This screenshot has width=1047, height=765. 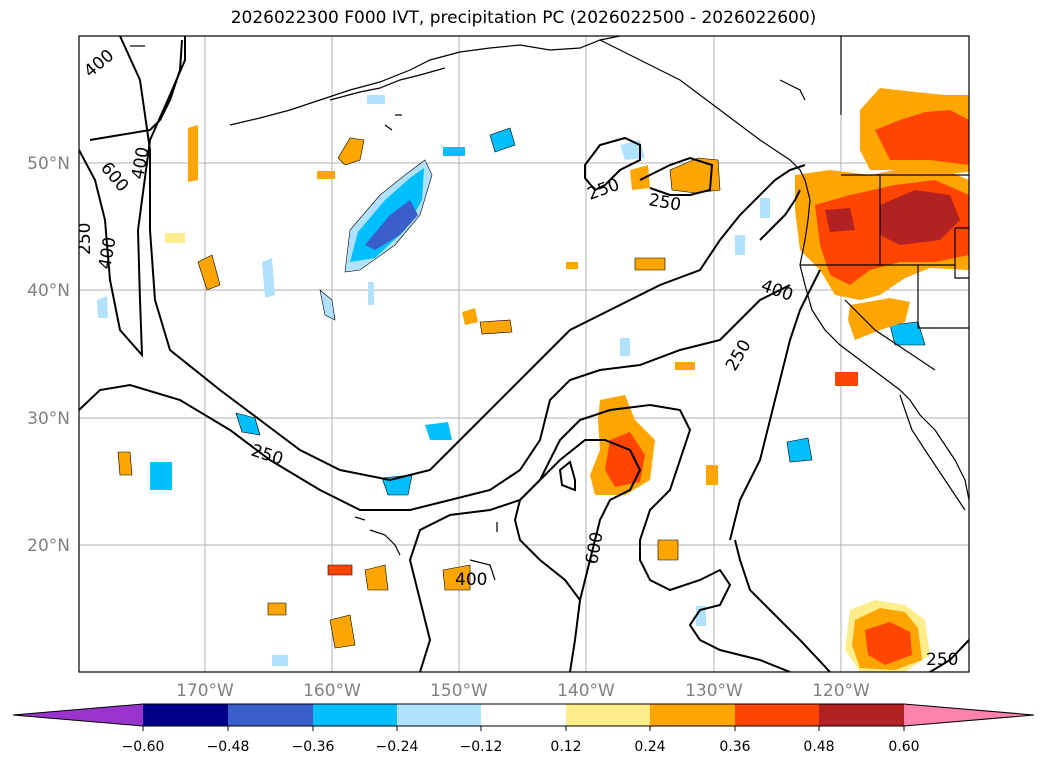 I want to click on contour-label-13: 250, so click(x=942, y=660).